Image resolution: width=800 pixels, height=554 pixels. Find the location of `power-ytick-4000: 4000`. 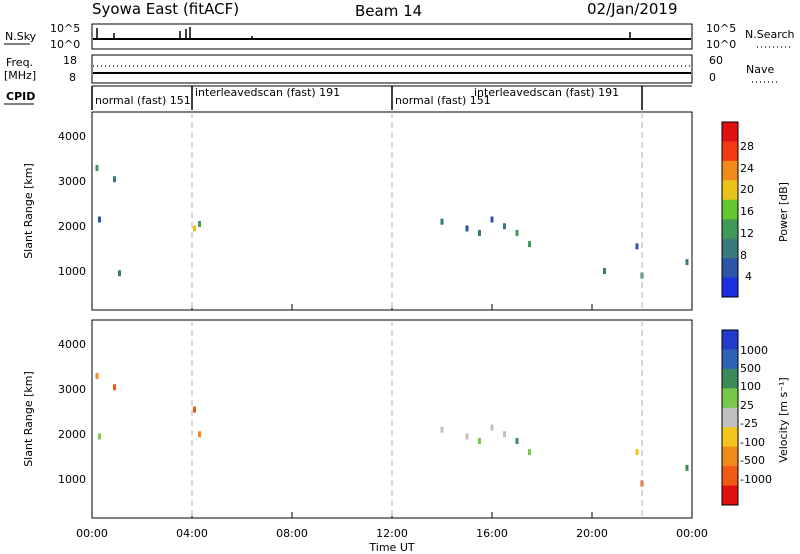

power-ytick-4000: 4000 is located at coordinates (72, 136).